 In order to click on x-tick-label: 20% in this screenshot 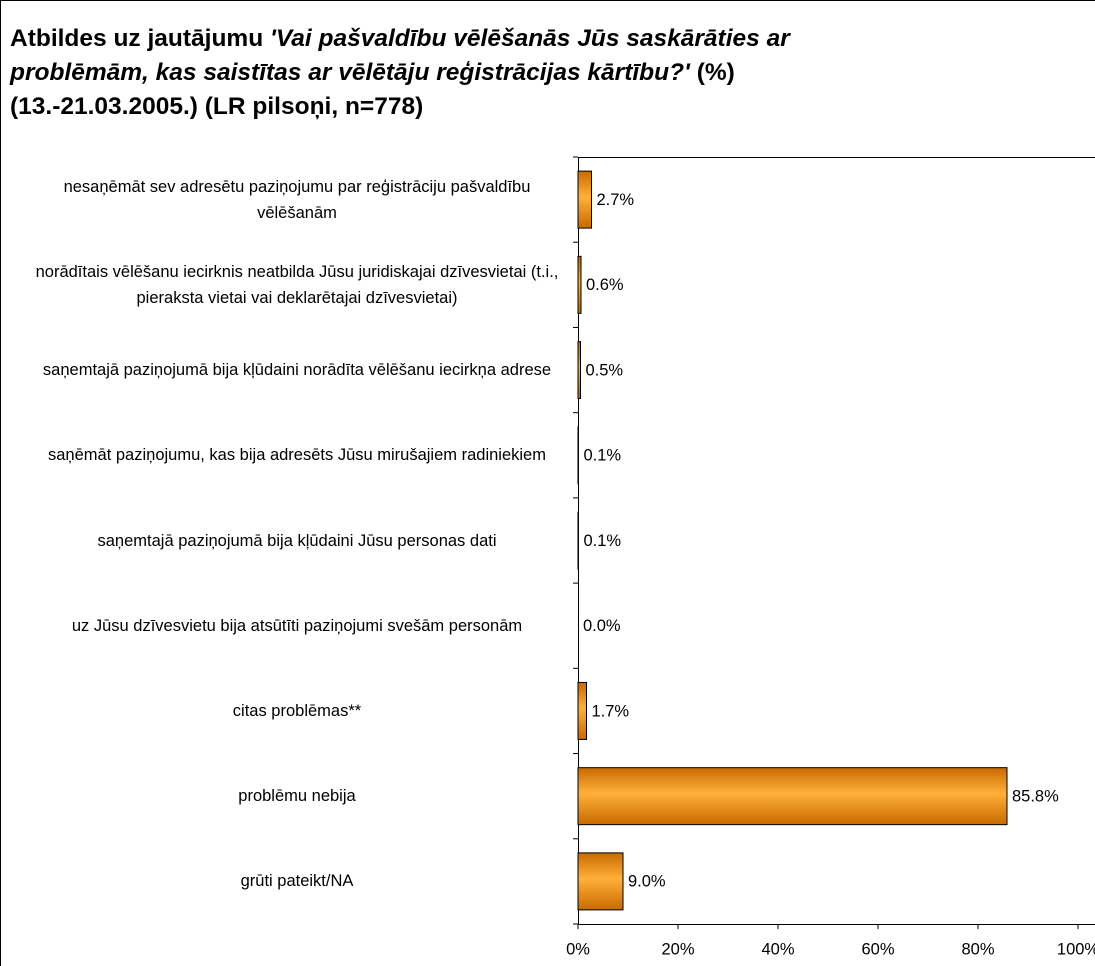, I will do `click(677, 949)`.